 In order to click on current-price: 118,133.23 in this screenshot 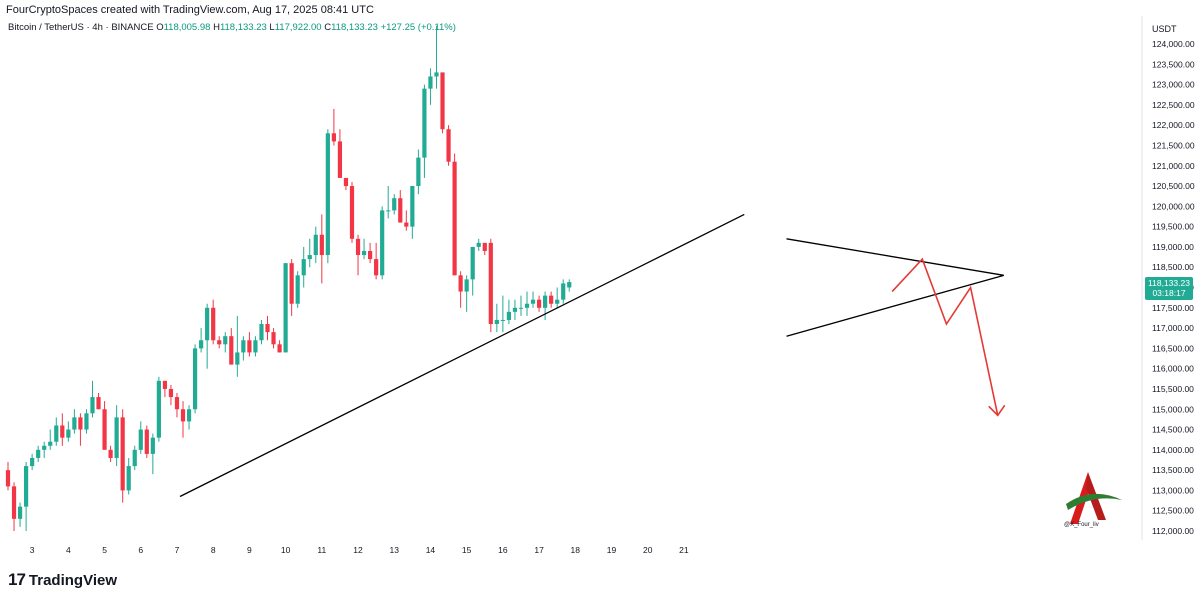, I will do `click(1169, 283)`.